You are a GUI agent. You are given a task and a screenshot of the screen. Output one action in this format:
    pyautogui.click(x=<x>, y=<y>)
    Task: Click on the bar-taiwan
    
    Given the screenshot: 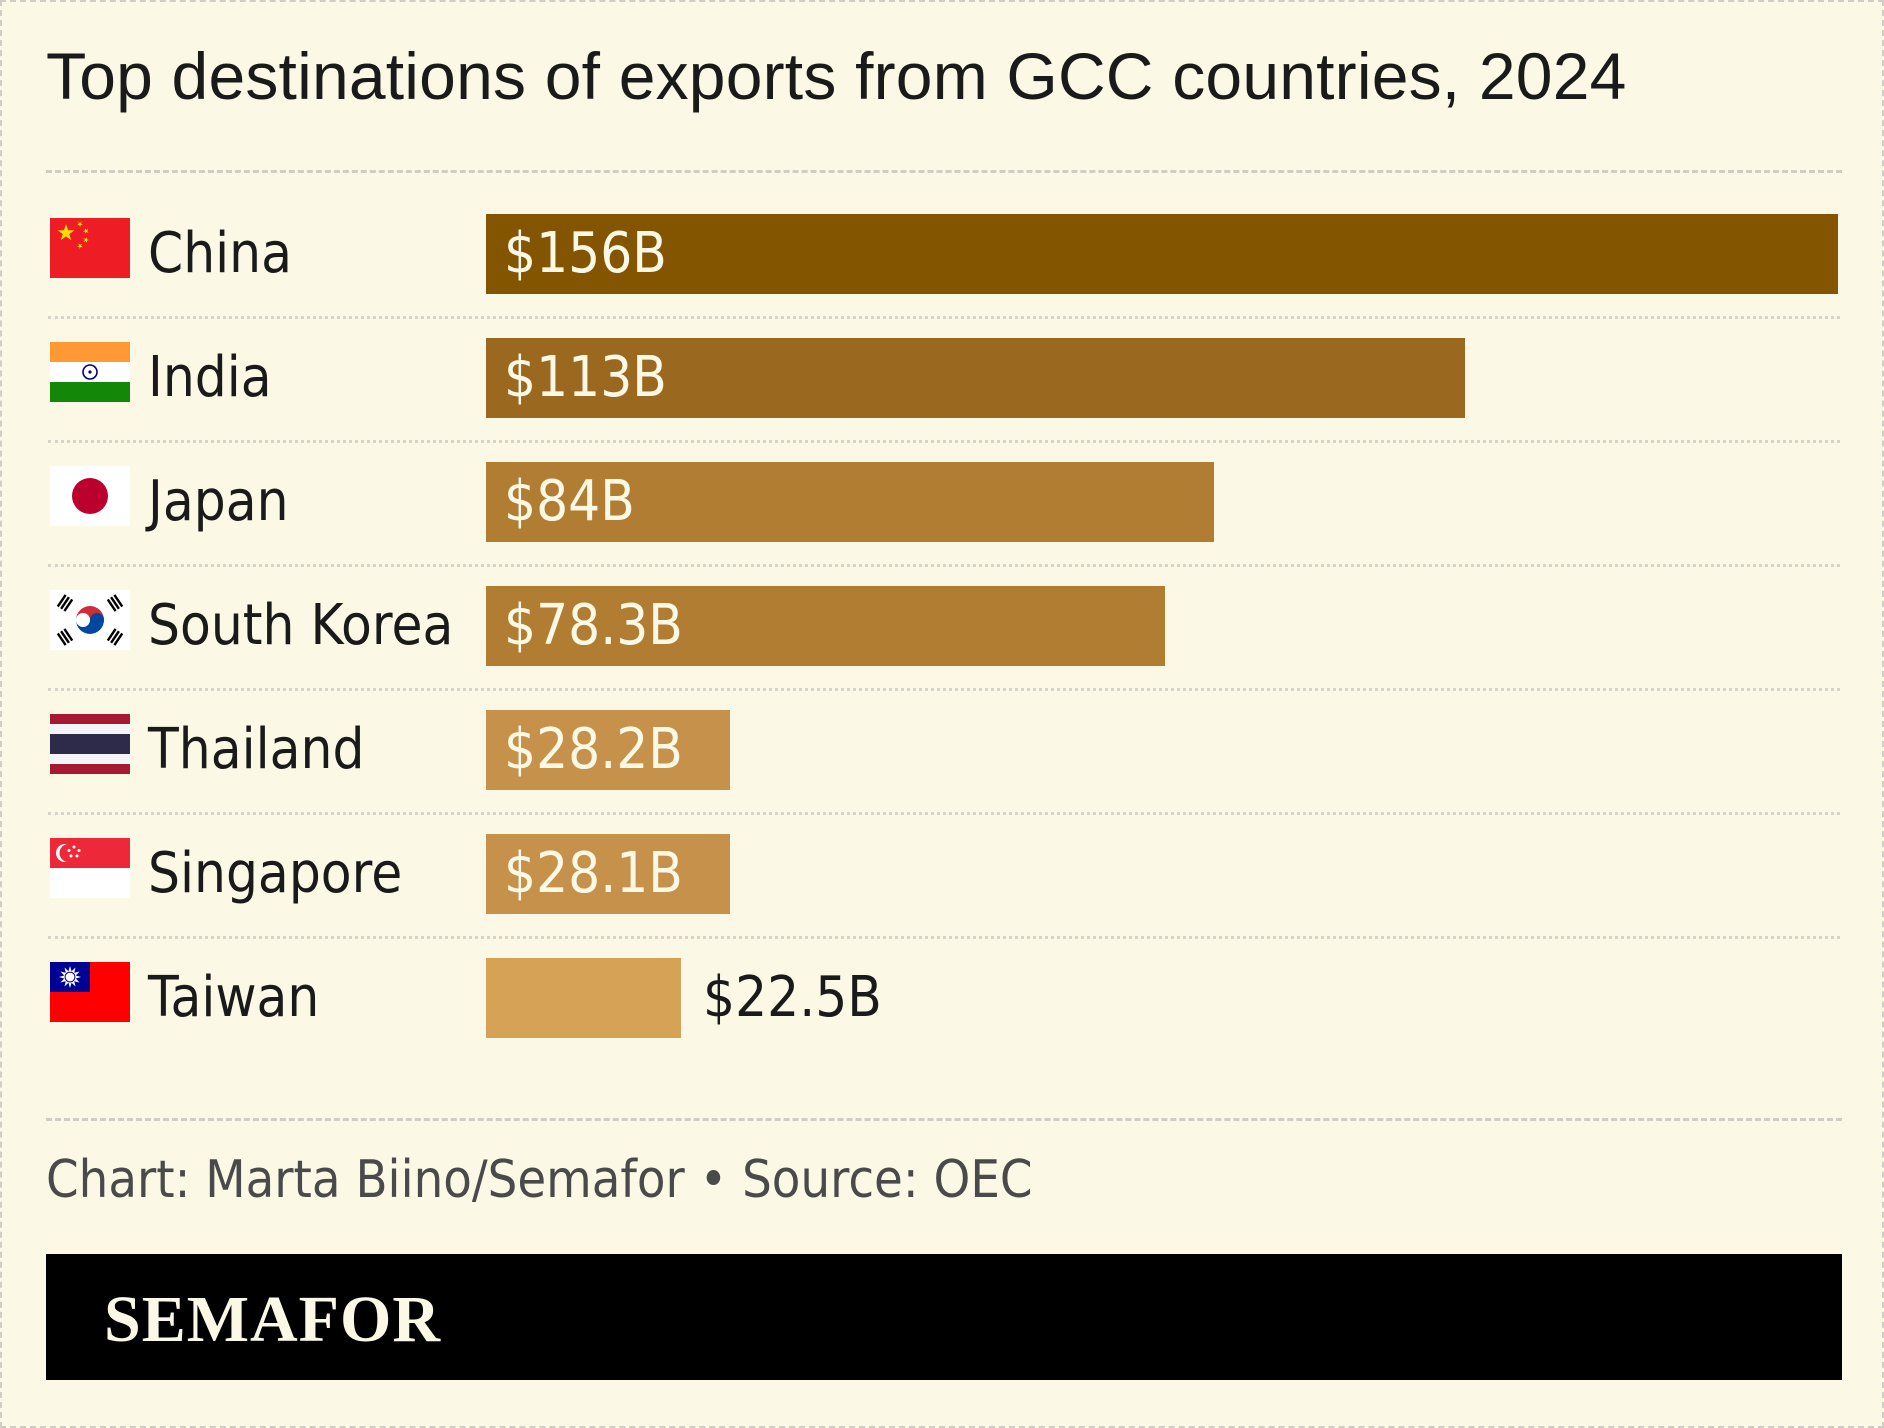 What is the action you would take?
    pyautogui.click(x=583, y=998)
    